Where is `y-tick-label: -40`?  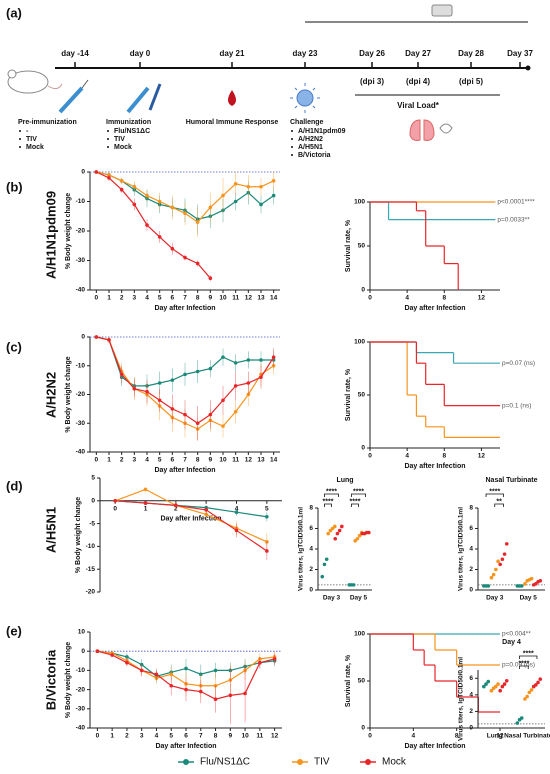
y-tick-label: -40 is located at coordinates (81, 452).